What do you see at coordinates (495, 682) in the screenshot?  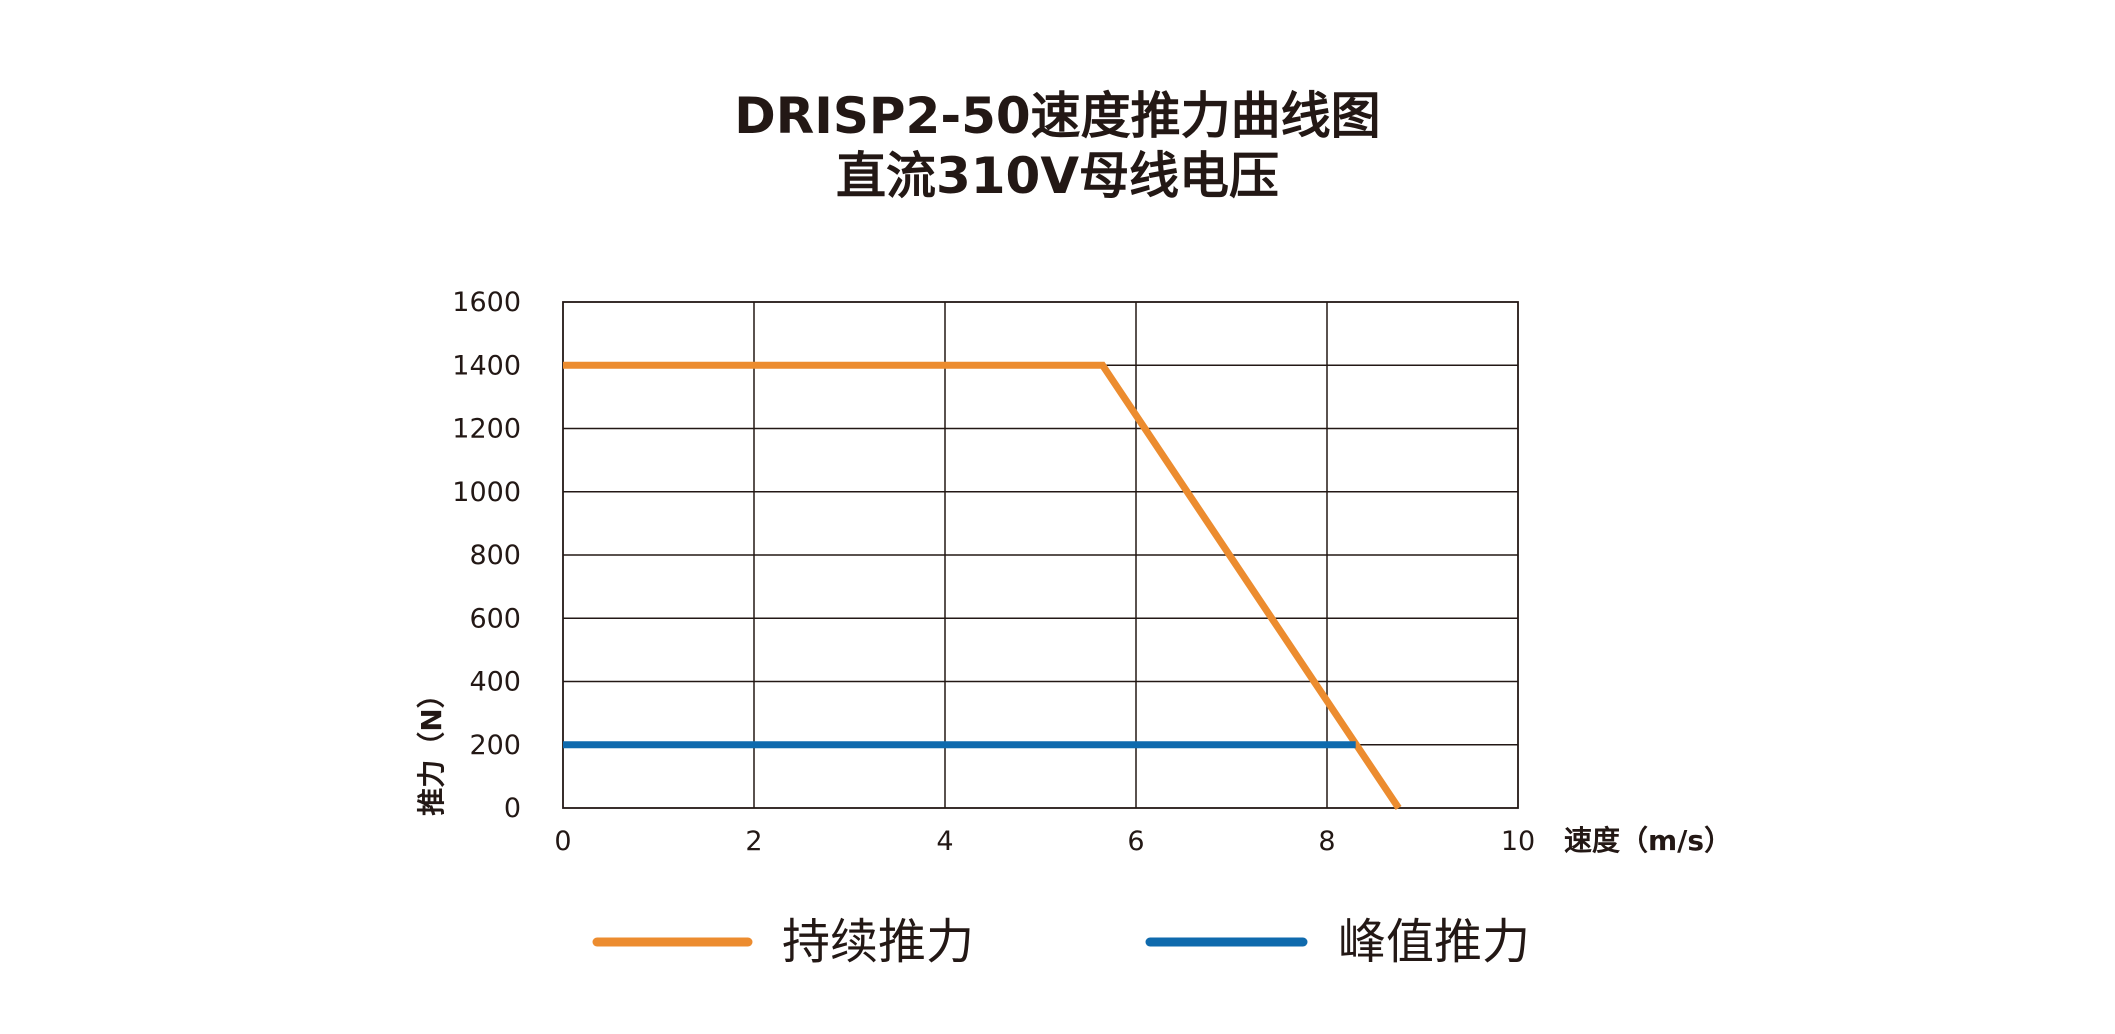 I see `y-tick-label: 400` at bounding box center [495, 682].